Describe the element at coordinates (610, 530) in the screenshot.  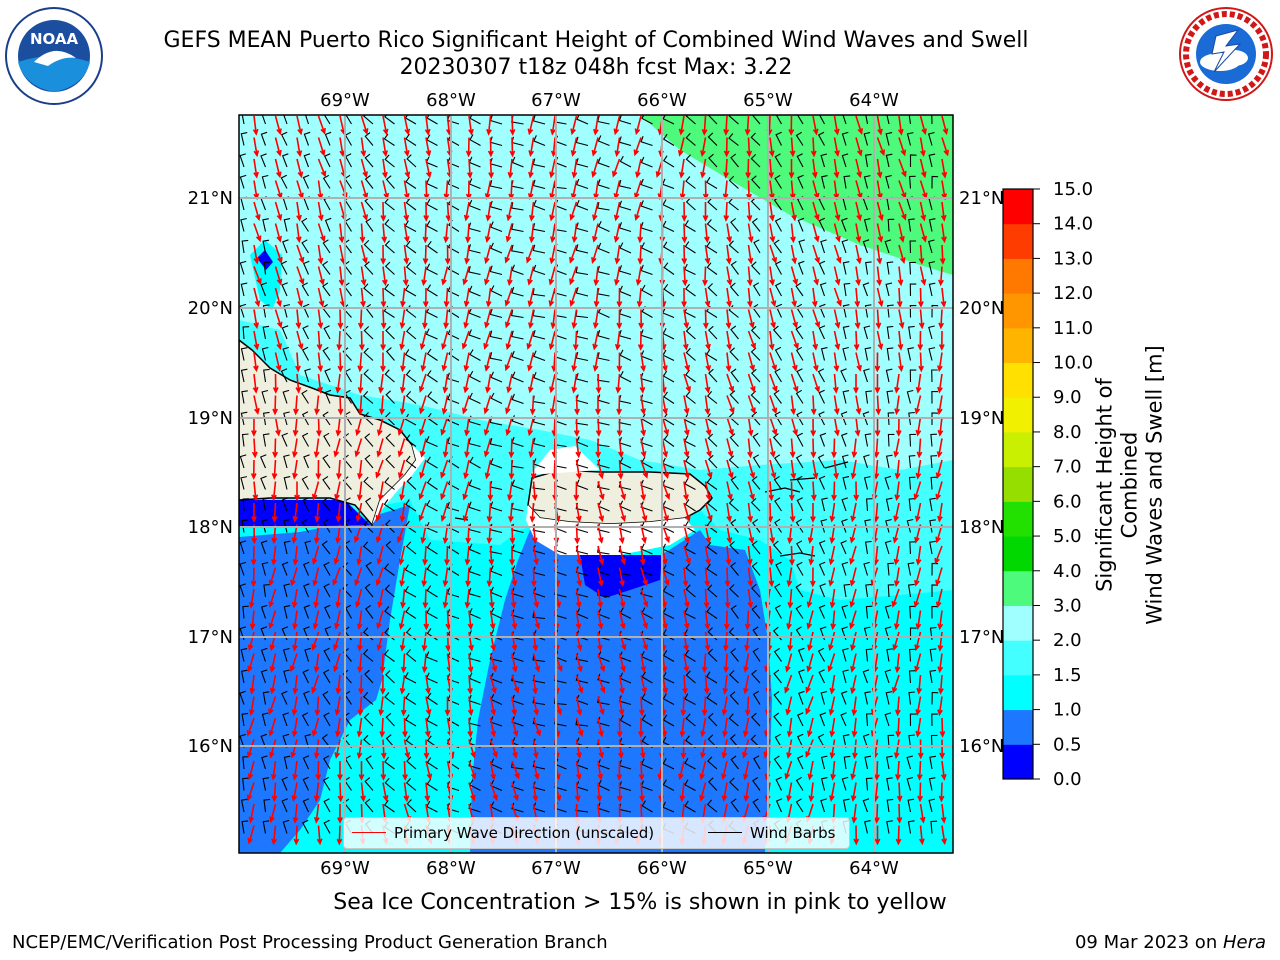
I see `puerto-rico-white-margin` at that location.